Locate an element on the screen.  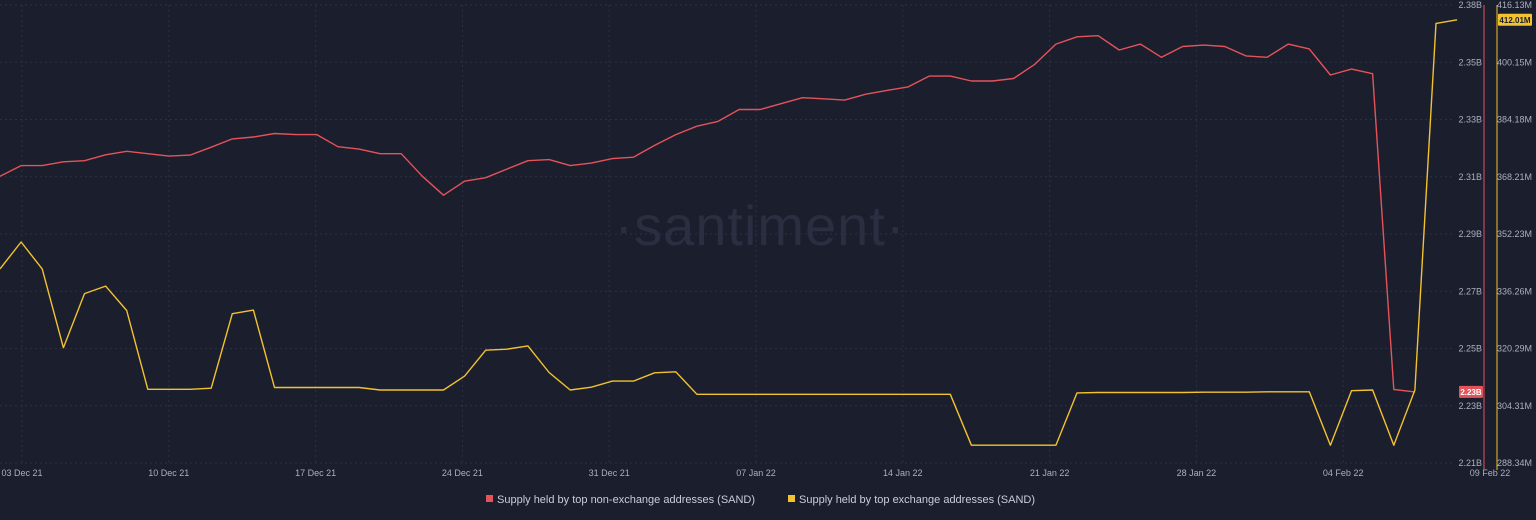
last-value-badge-exchange: 412.01M is located at coordinates (1514, 20).